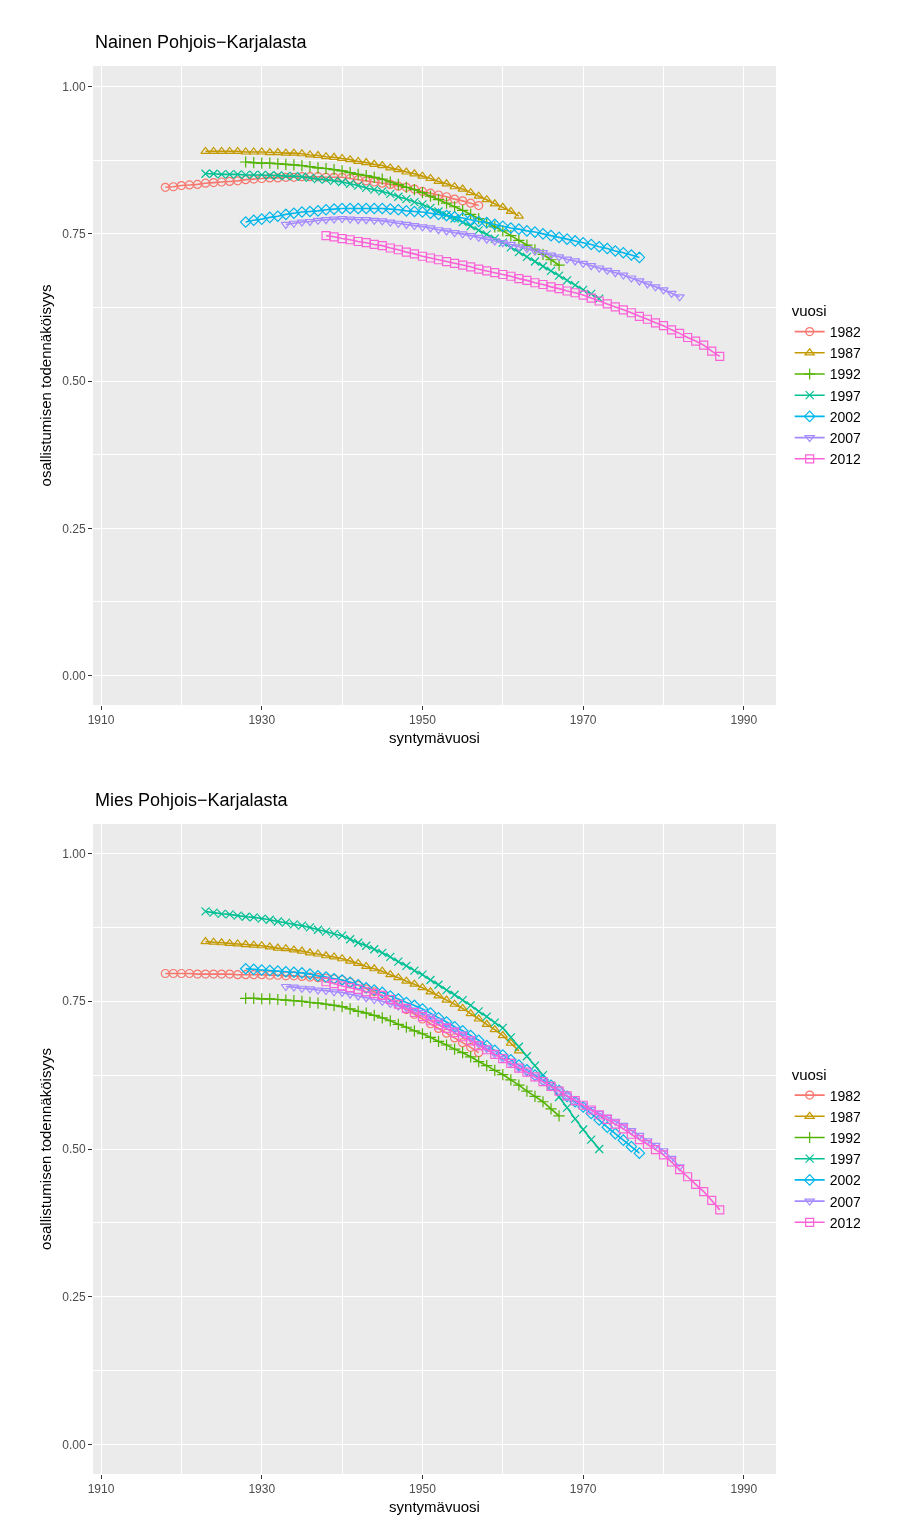  I want to click on x-tick-label: 1970, so click(583, 720).